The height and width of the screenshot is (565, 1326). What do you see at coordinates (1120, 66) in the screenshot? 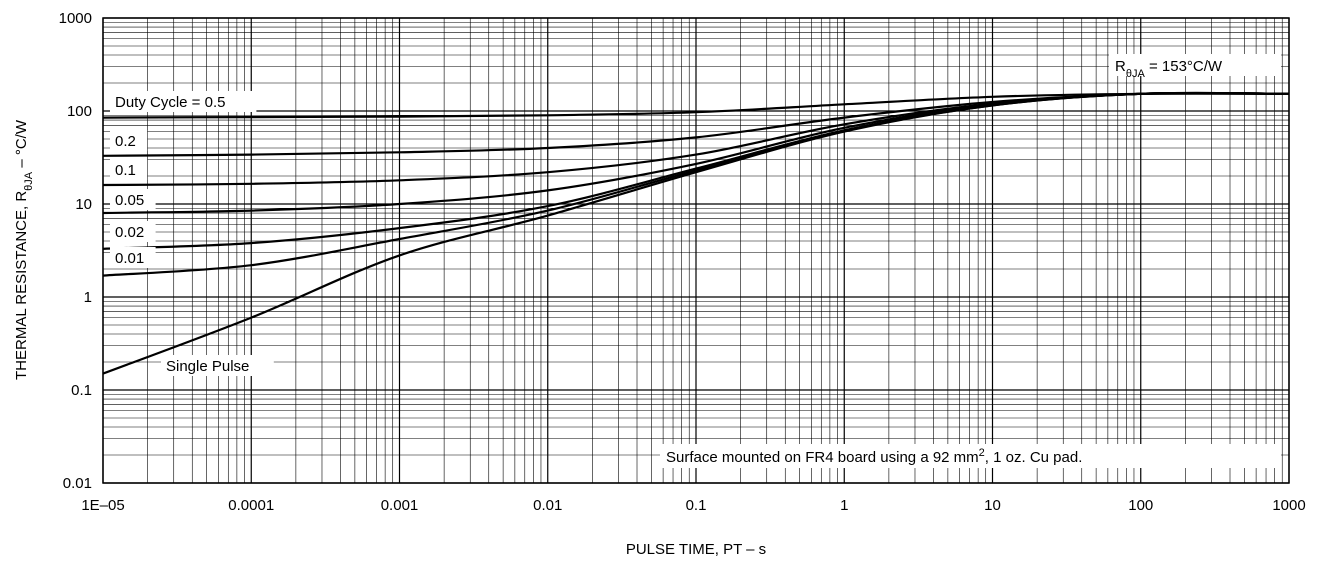
I see `rthja-prefix: R` at bounding box center [1120, 66].